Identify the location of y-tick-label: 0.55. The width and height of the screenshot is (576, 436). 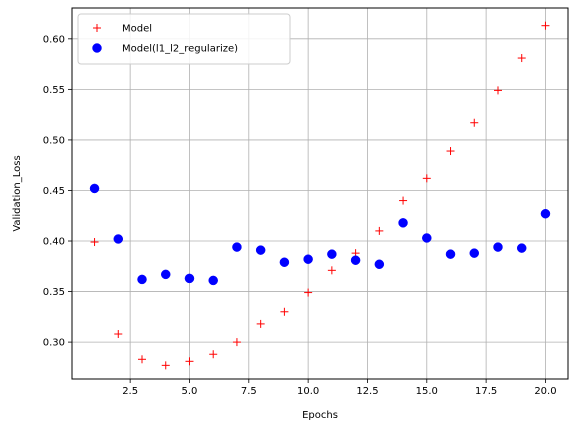
(54, 90).